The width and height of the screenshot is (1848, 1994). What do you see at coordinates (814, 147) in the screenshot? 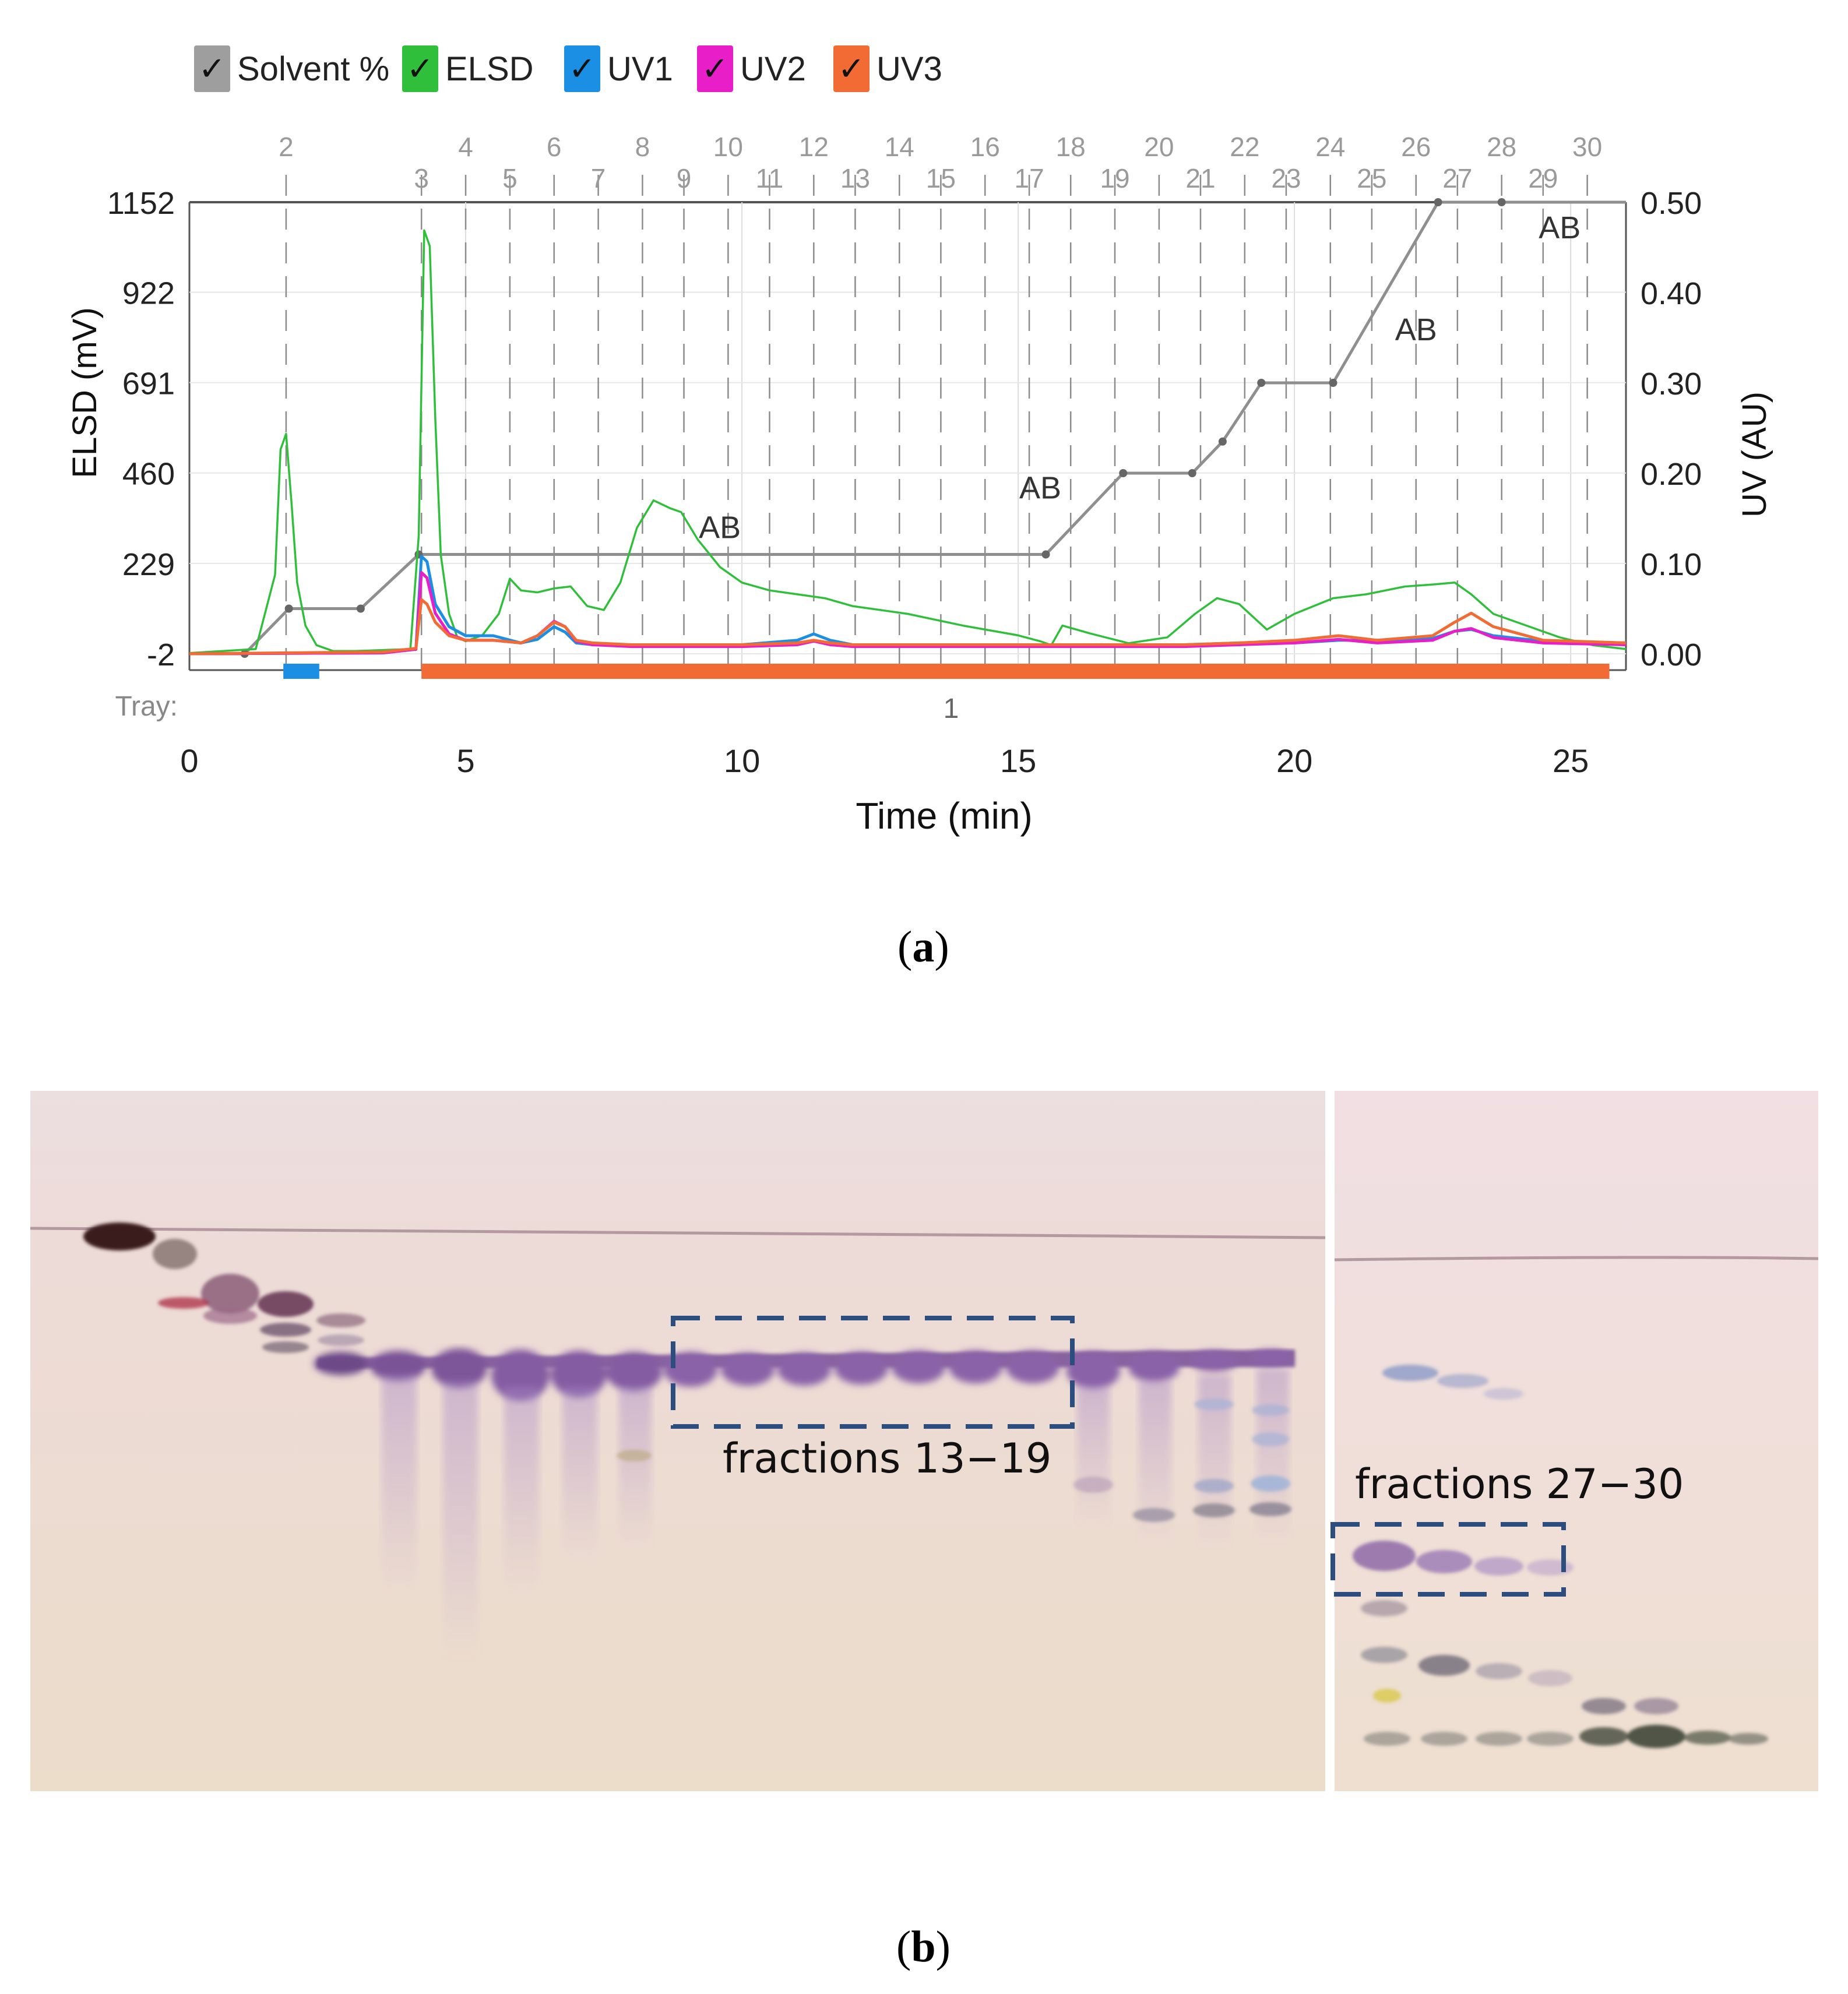
I see `fraction-label: 12` at bounding box center [814, 147].